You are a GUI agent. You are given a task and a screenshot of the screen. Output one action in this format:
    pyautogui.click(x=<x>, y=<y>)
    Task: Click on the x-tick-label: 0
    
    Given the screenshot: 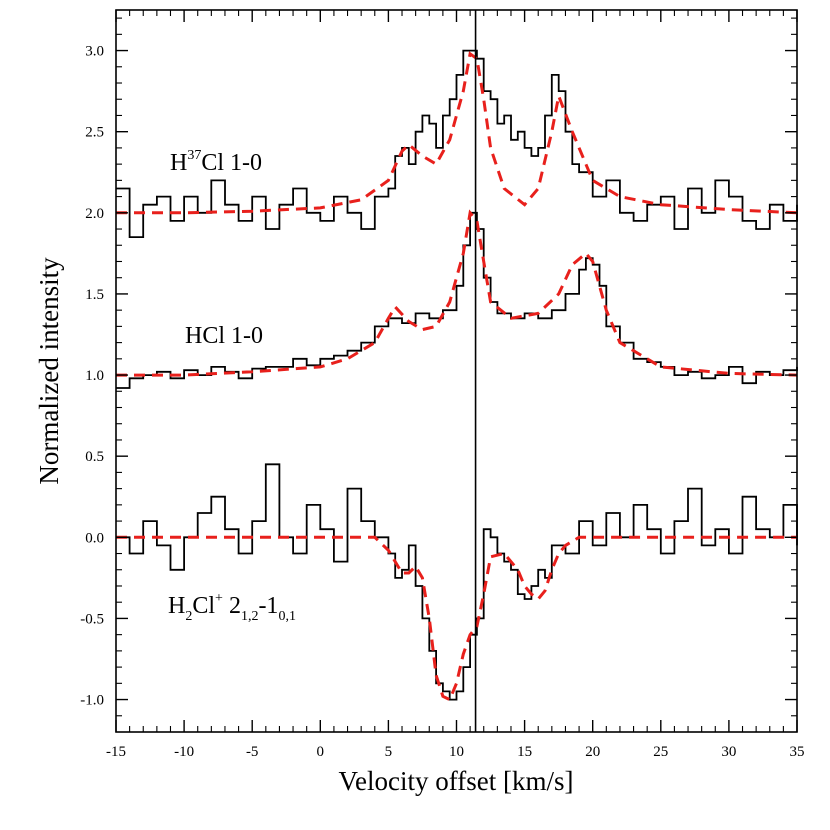 What is the action you would take?
    pyautogui.click(x=321, y=752)
    